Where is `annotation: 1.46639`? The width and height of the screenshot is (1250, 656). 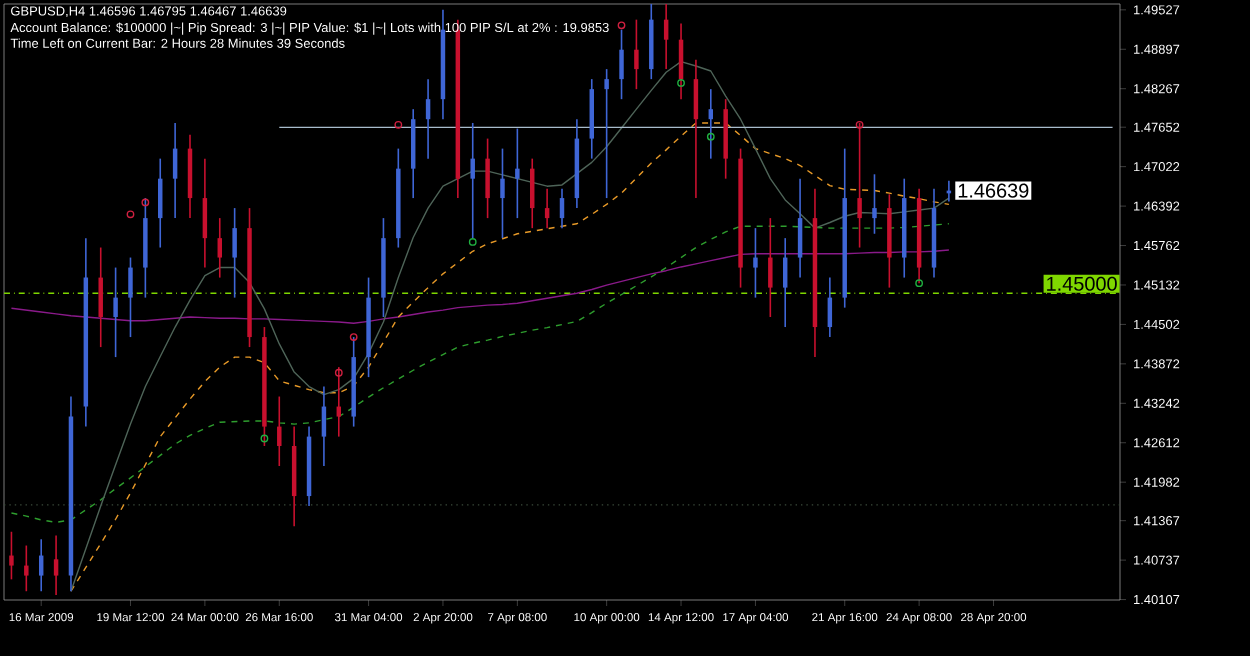 annotation: 1.46639 is located at coordinates (993, 190).